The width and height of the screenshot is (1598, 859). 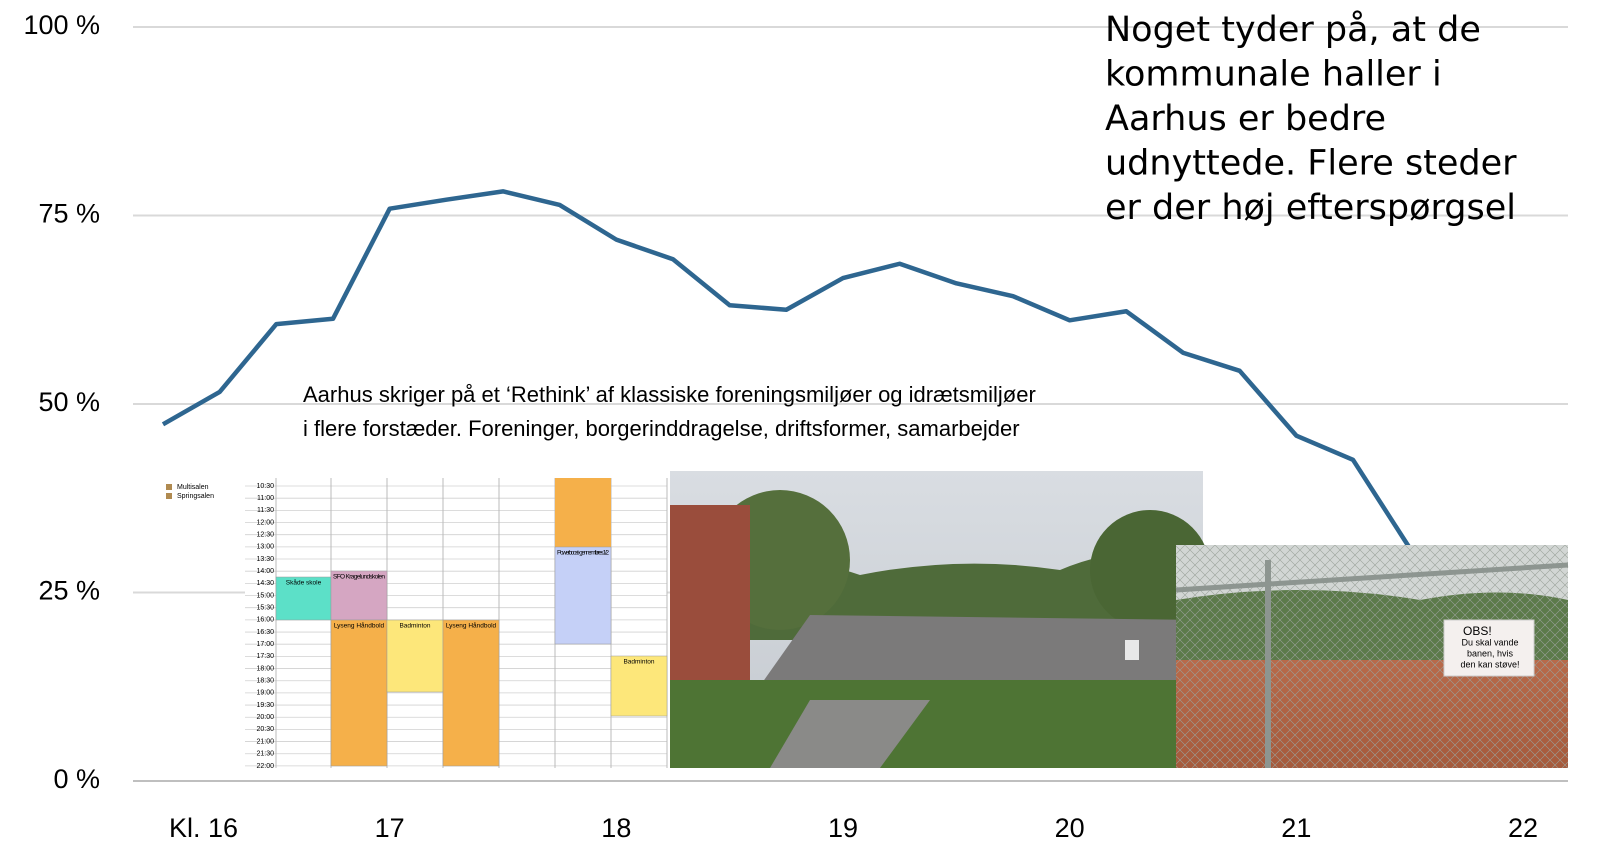 What do you see at coordinates (304, 583) in the screenshot?
I see `booking-label: Skåde skole` at bounding box center [304, 583].